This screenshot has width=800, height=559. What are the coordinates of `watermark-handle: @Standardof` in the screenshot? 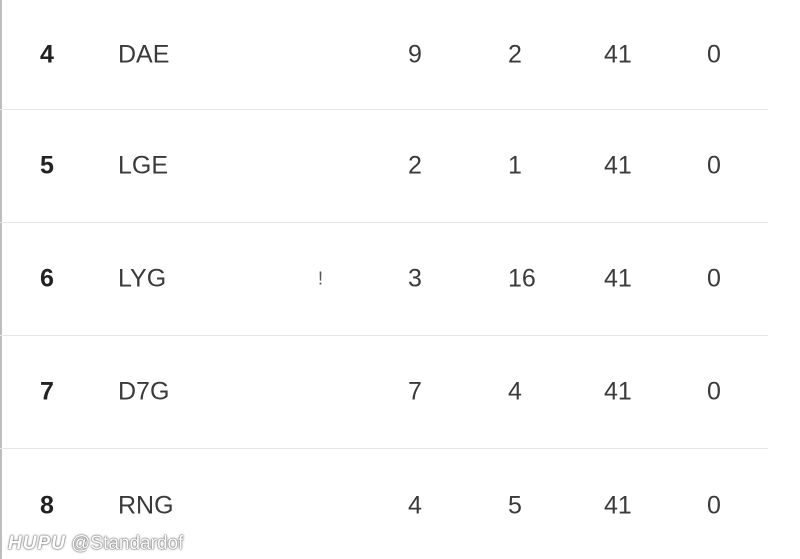 It's located at (127, 543).